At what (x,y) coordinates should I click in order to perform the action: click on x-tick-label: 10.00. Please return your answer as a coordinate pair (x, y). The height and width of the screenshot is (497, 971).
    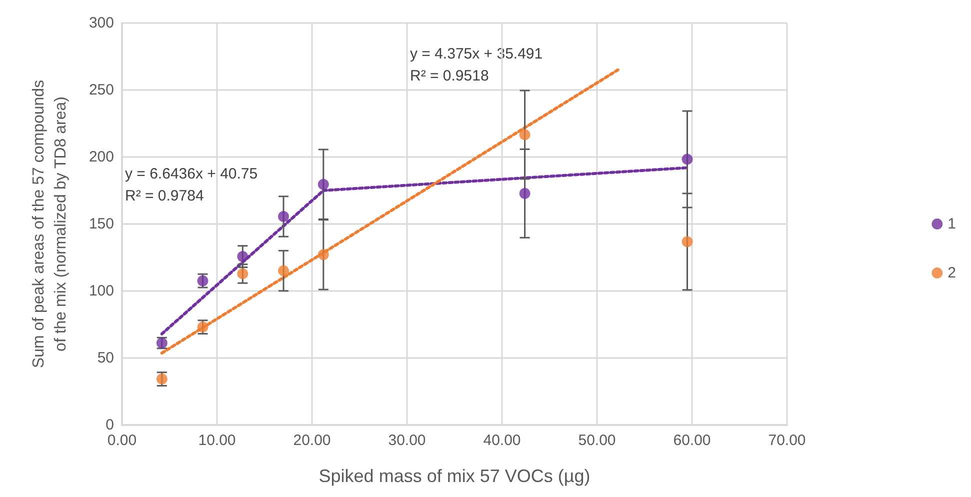
    Looking at the image, I should click on (217, 440).